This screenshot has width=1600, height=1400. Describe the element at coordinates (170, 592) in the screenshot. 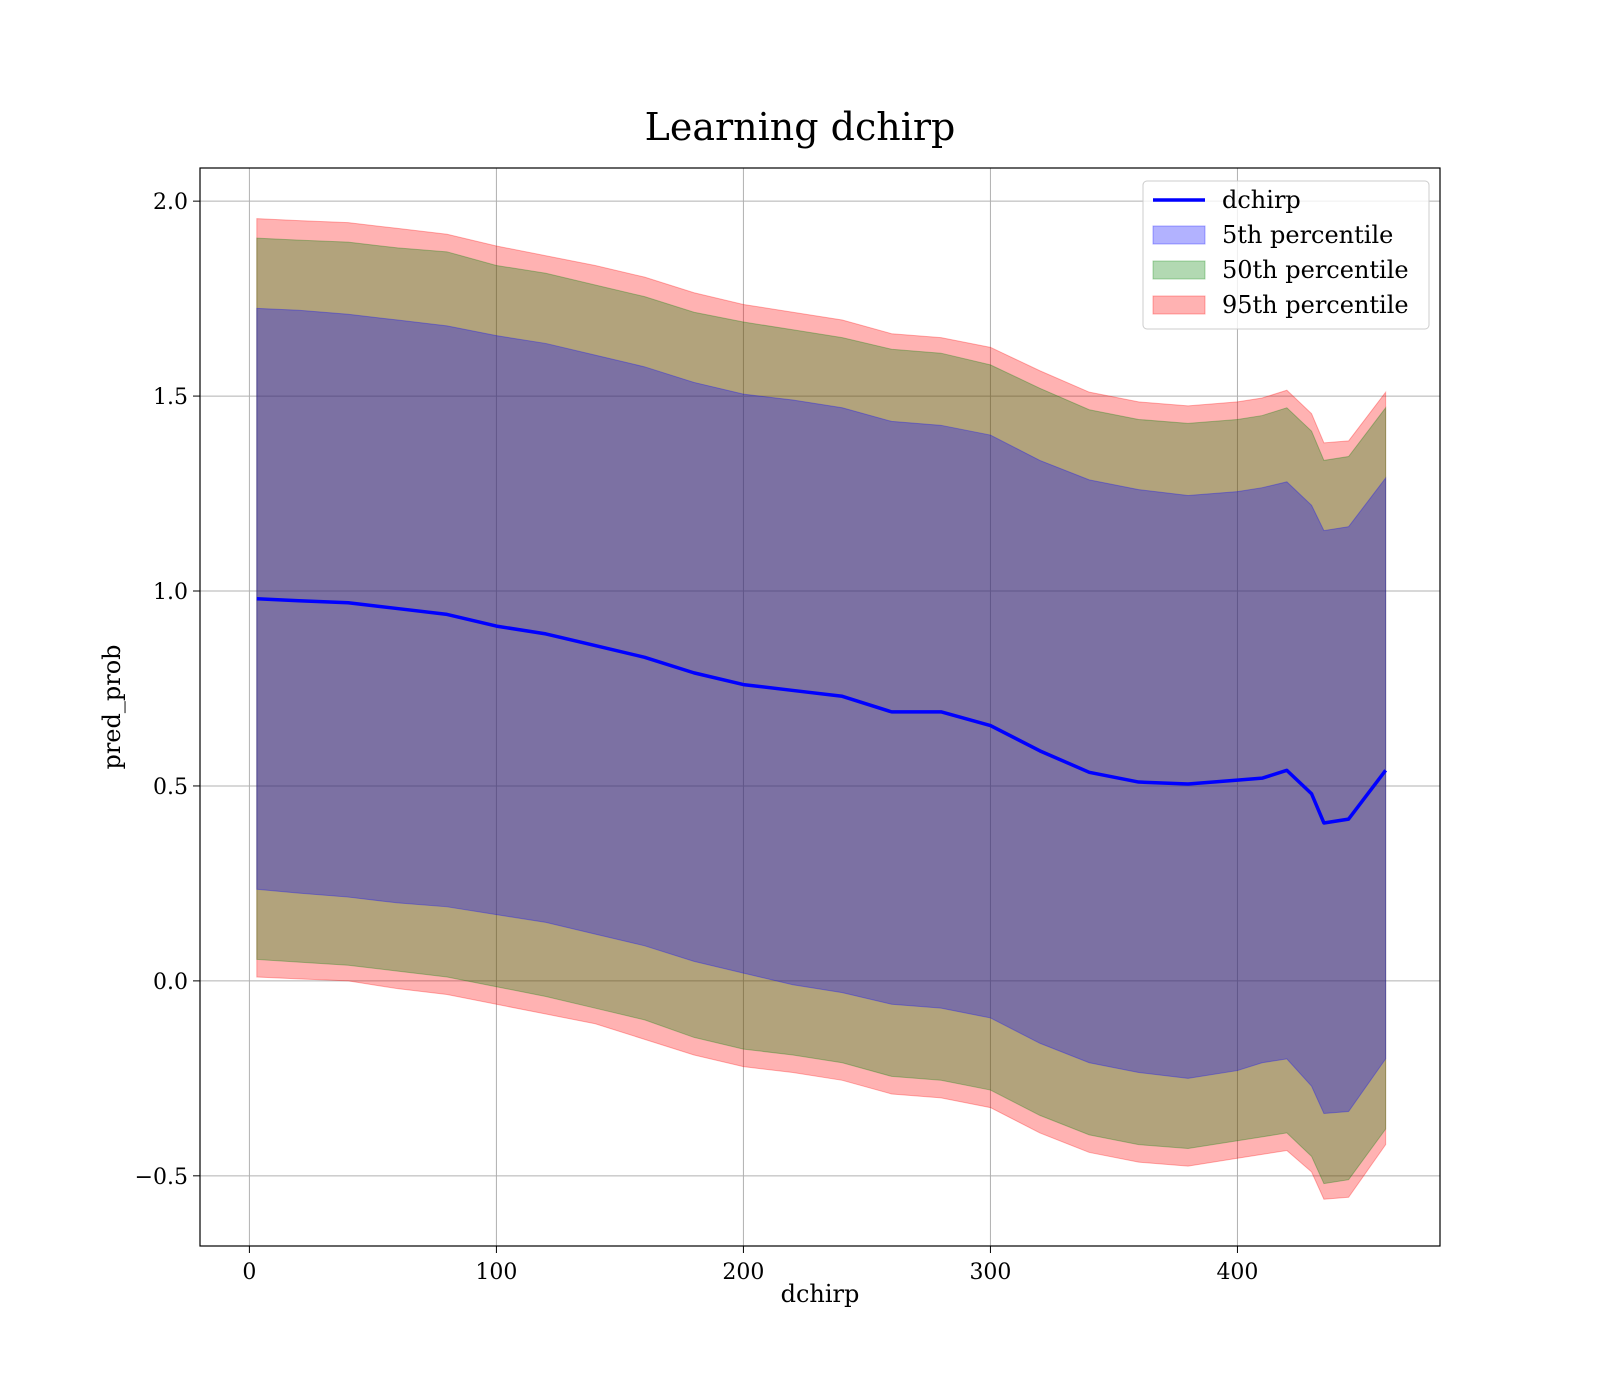

I see `y-tick-label: 1.0` at that location.